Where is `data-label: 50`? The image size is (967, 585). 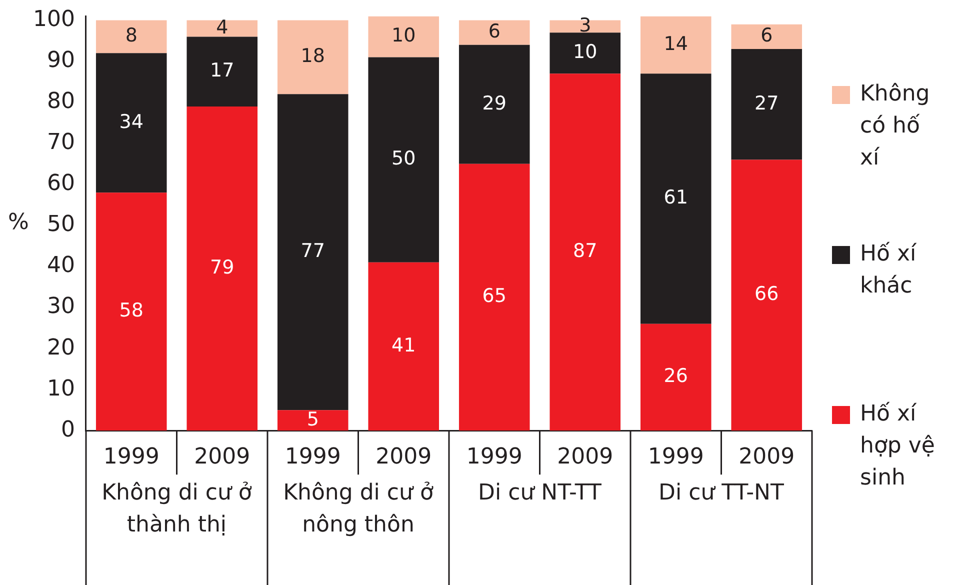
data-label: 50 is located at coordinates (404, 159).